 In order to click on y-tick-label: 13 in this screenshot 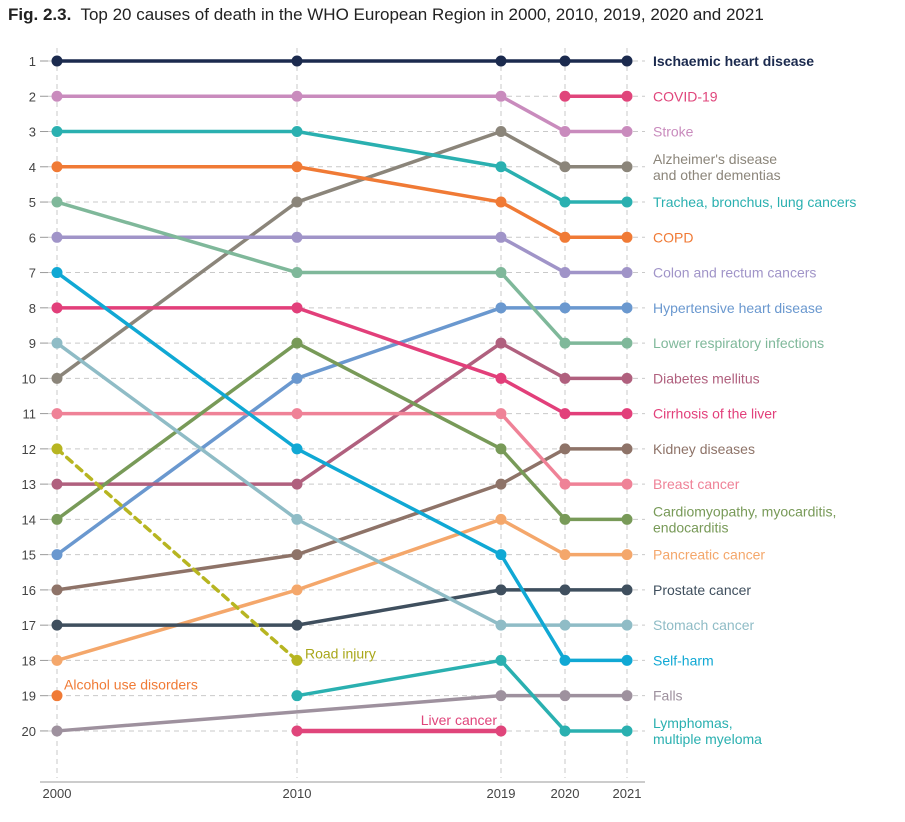, I will do `click(29, 484)`.